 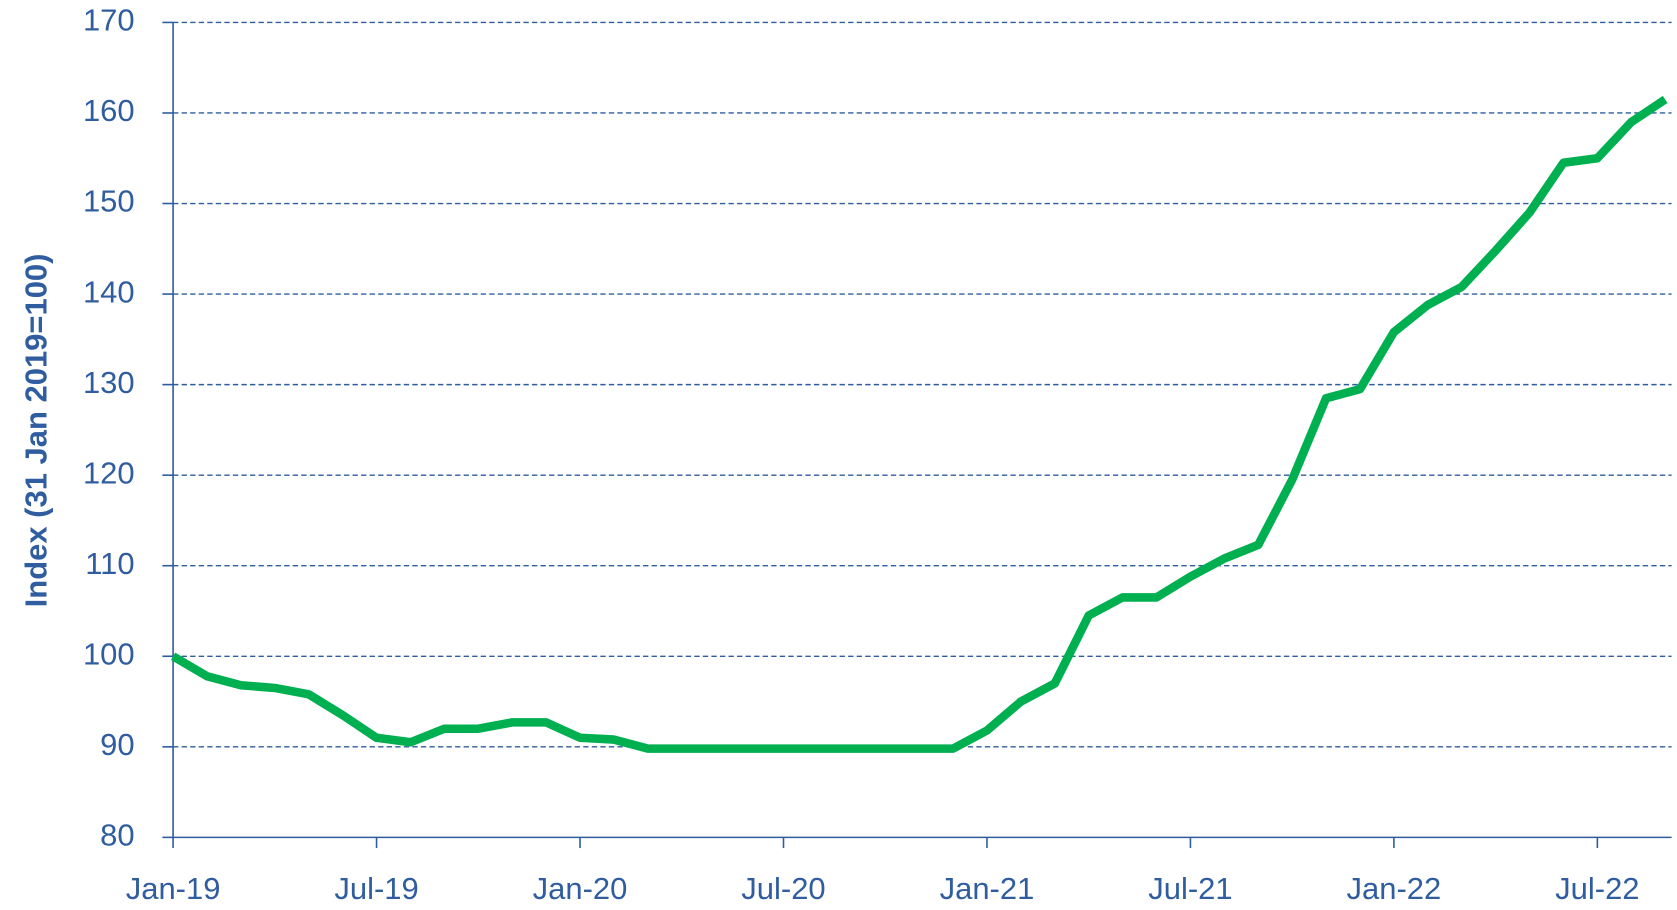 What do you see at coordinates (1597, 888) in the screenshot?
I see `x-tick-label: Jul-22` at bounding box center [1597, 888].